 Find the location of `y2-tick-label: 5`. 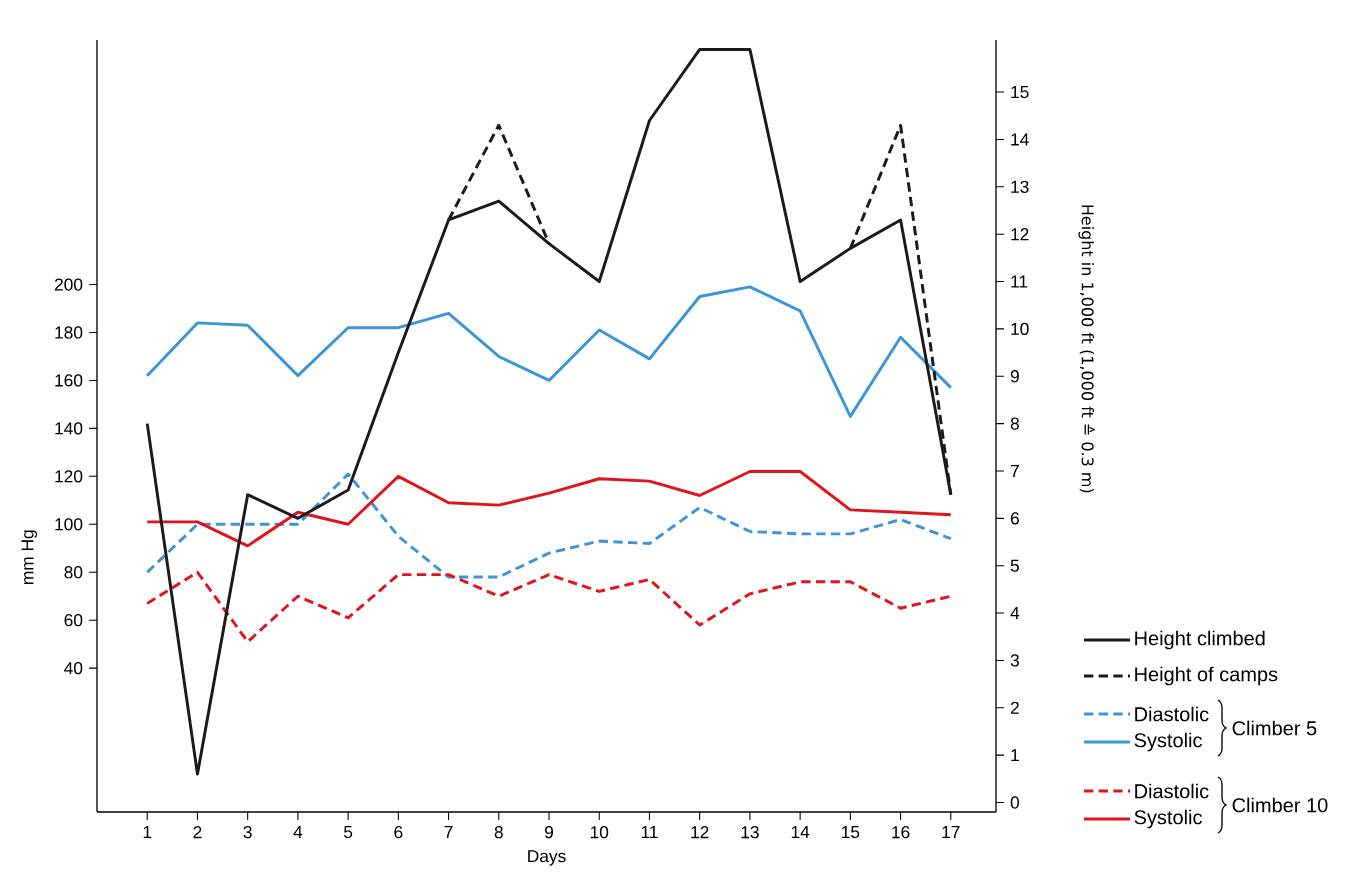

y2-tick-label: 5 is located at coordinates (1014, 565).